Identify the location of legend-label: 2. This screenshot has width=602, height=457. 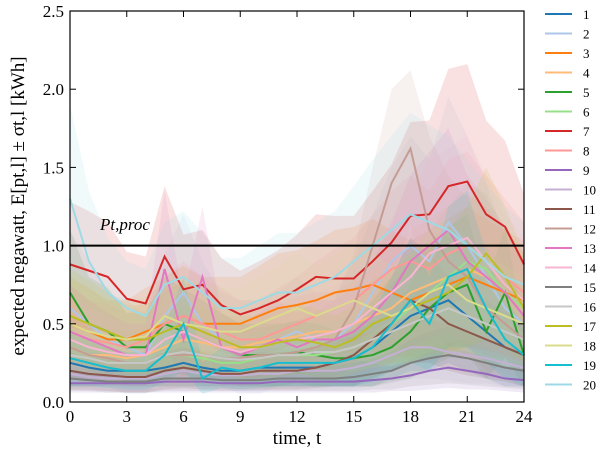
(586, 34).